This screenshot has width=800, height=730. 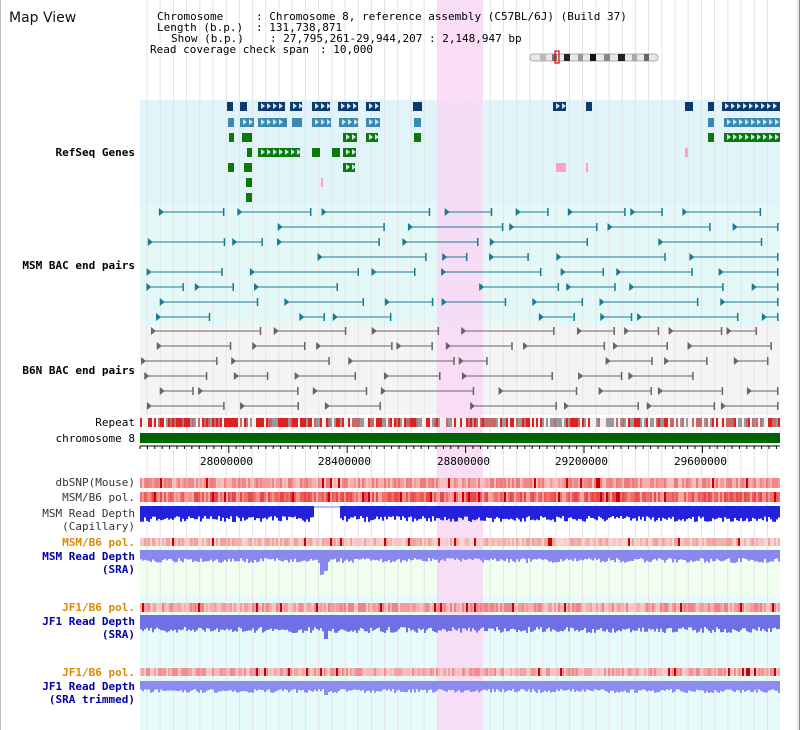 What do you see at coordinates (595, 57) in the screenshot?
I see `chromosome-ideogram-icon` at bounding box center [595, 57].